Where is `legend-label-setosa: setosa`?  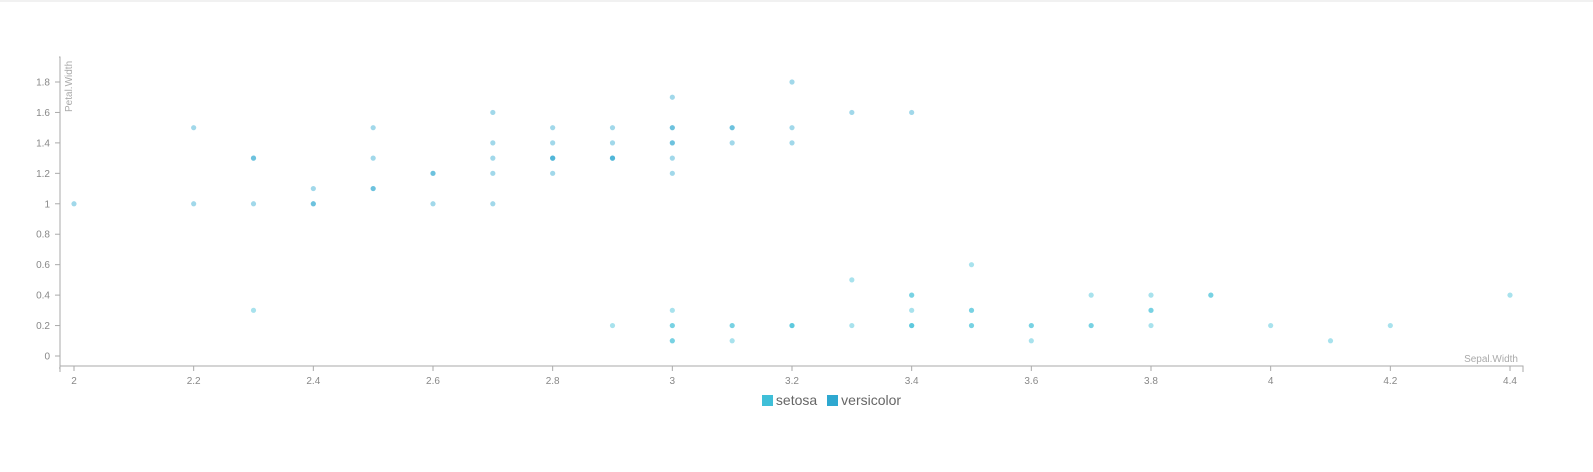
legend-label-setosa: setosa is located at coordinates (796, 400).